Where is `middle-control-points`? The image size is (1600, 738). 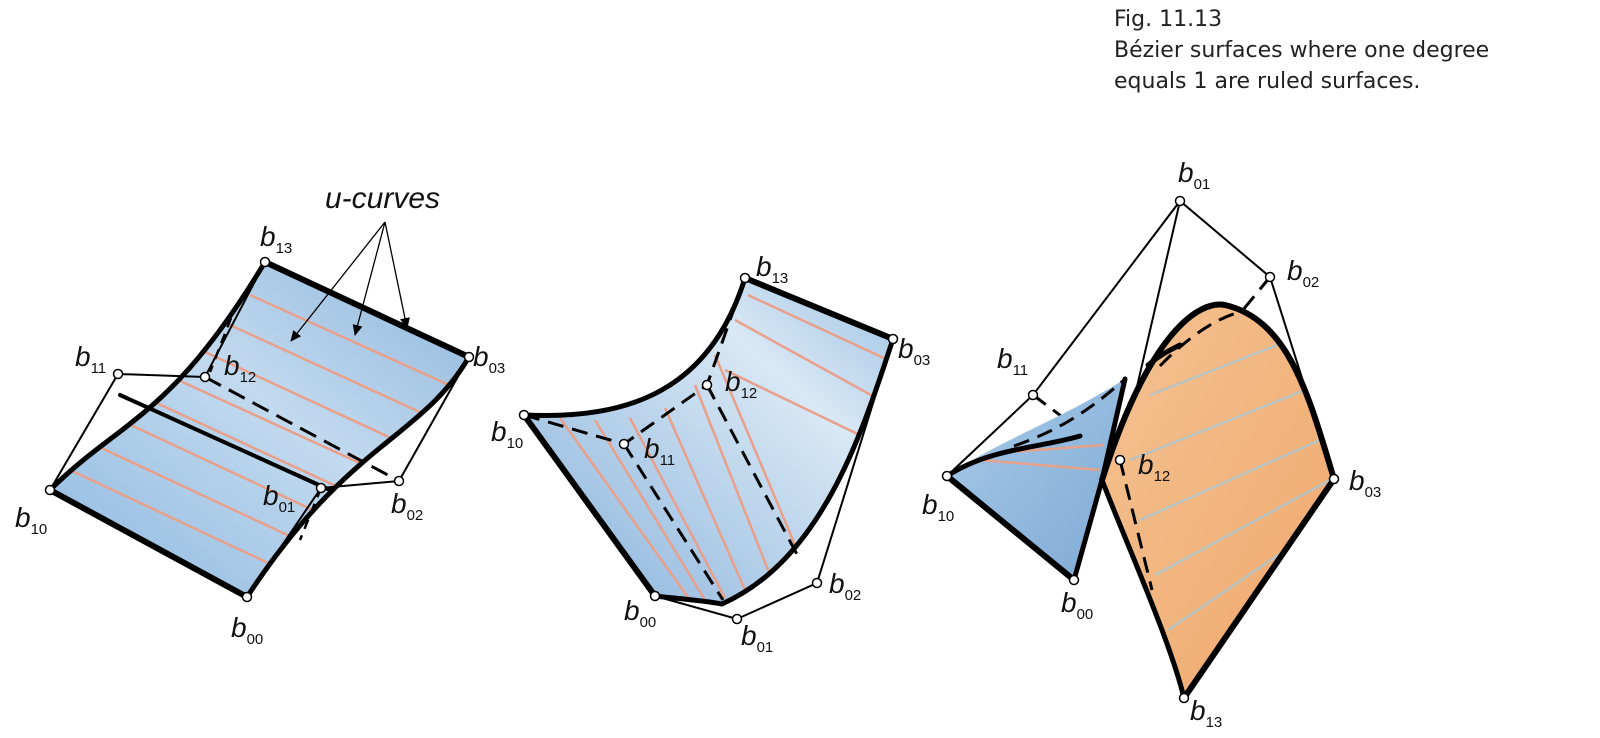 middle-control-points is located at coordinates (708, 448).